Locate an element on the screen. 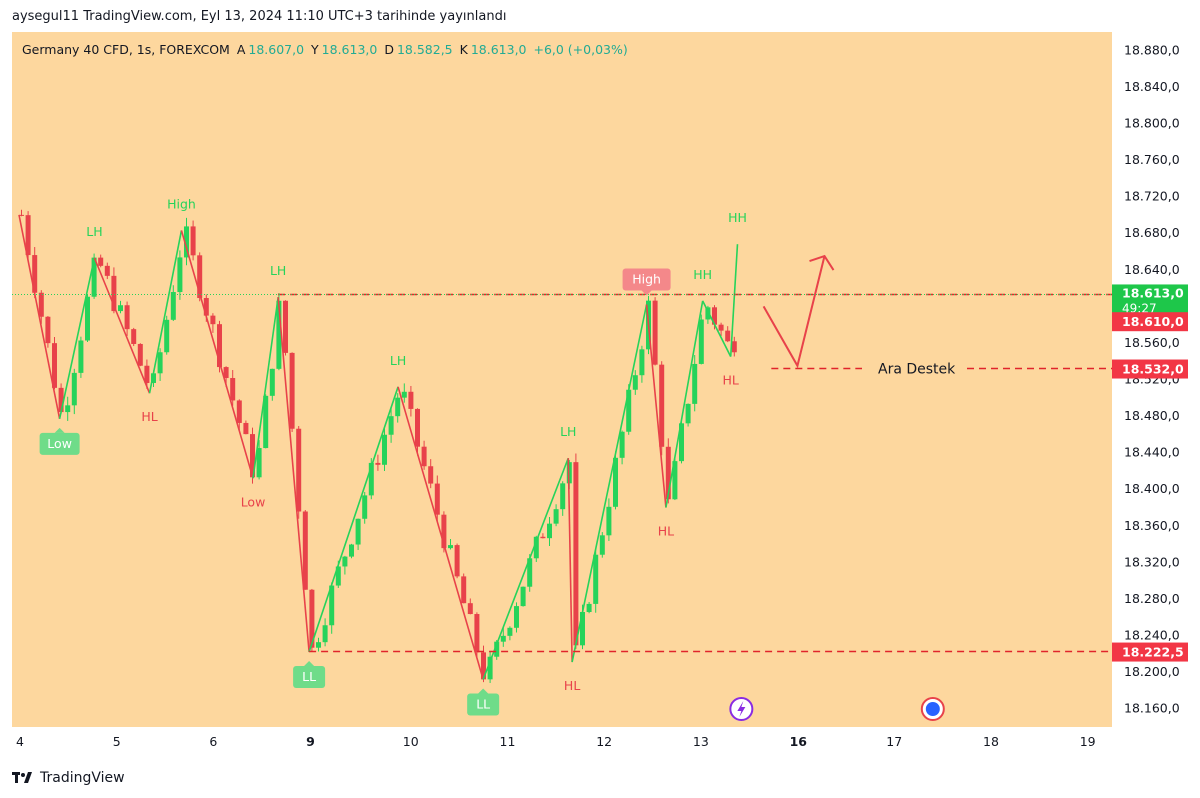  price-badge-text: 18.610,0 is located at coordinates (1153, 321).